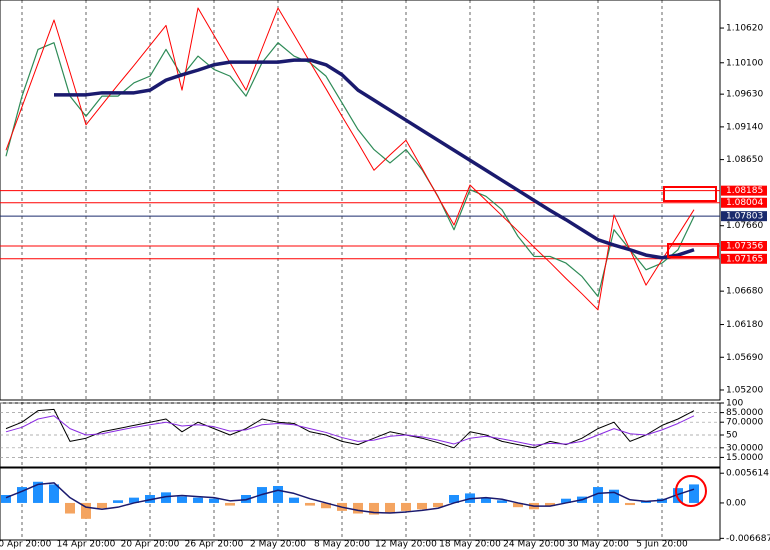 The height and width of the screenshot is (550, 770). Describe the element at coordinates (744, 423) in the screenshot. I see `y-tick-label: 70.0000` at that location.